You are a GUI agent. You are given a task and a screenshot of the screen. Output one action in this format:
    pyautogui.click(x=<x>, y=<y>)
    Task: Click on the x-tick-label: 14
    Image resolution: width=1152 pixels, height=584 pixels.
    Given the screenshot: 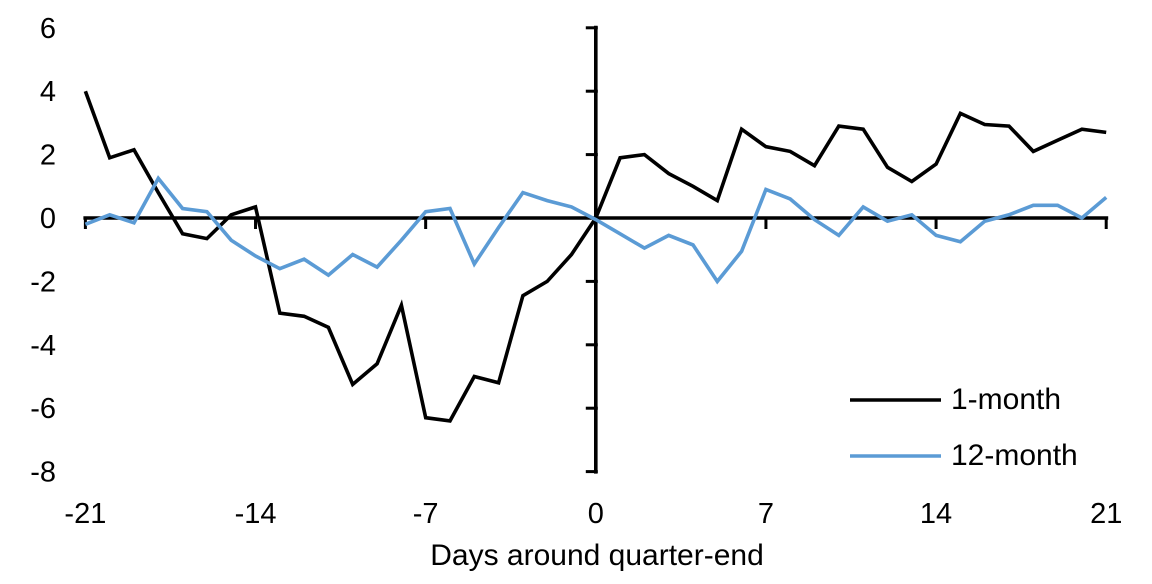 What is the action you would take?
    pyautogui.click(x=936, y=514)
    